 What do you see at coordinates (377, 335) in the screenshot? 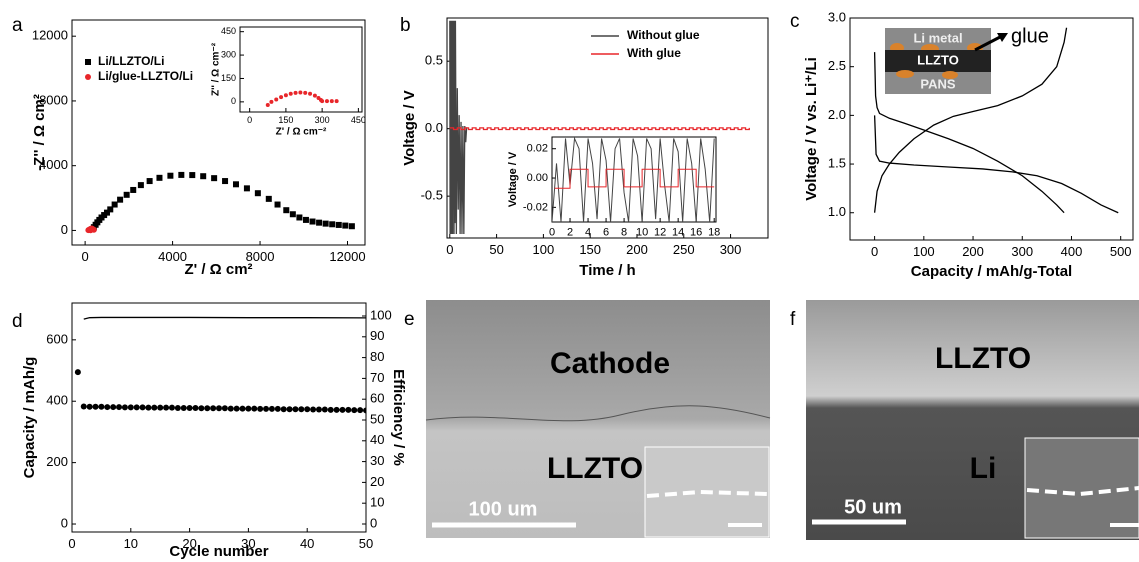
I see `y2-tick-label: 90` at bounding box center [377, 335].